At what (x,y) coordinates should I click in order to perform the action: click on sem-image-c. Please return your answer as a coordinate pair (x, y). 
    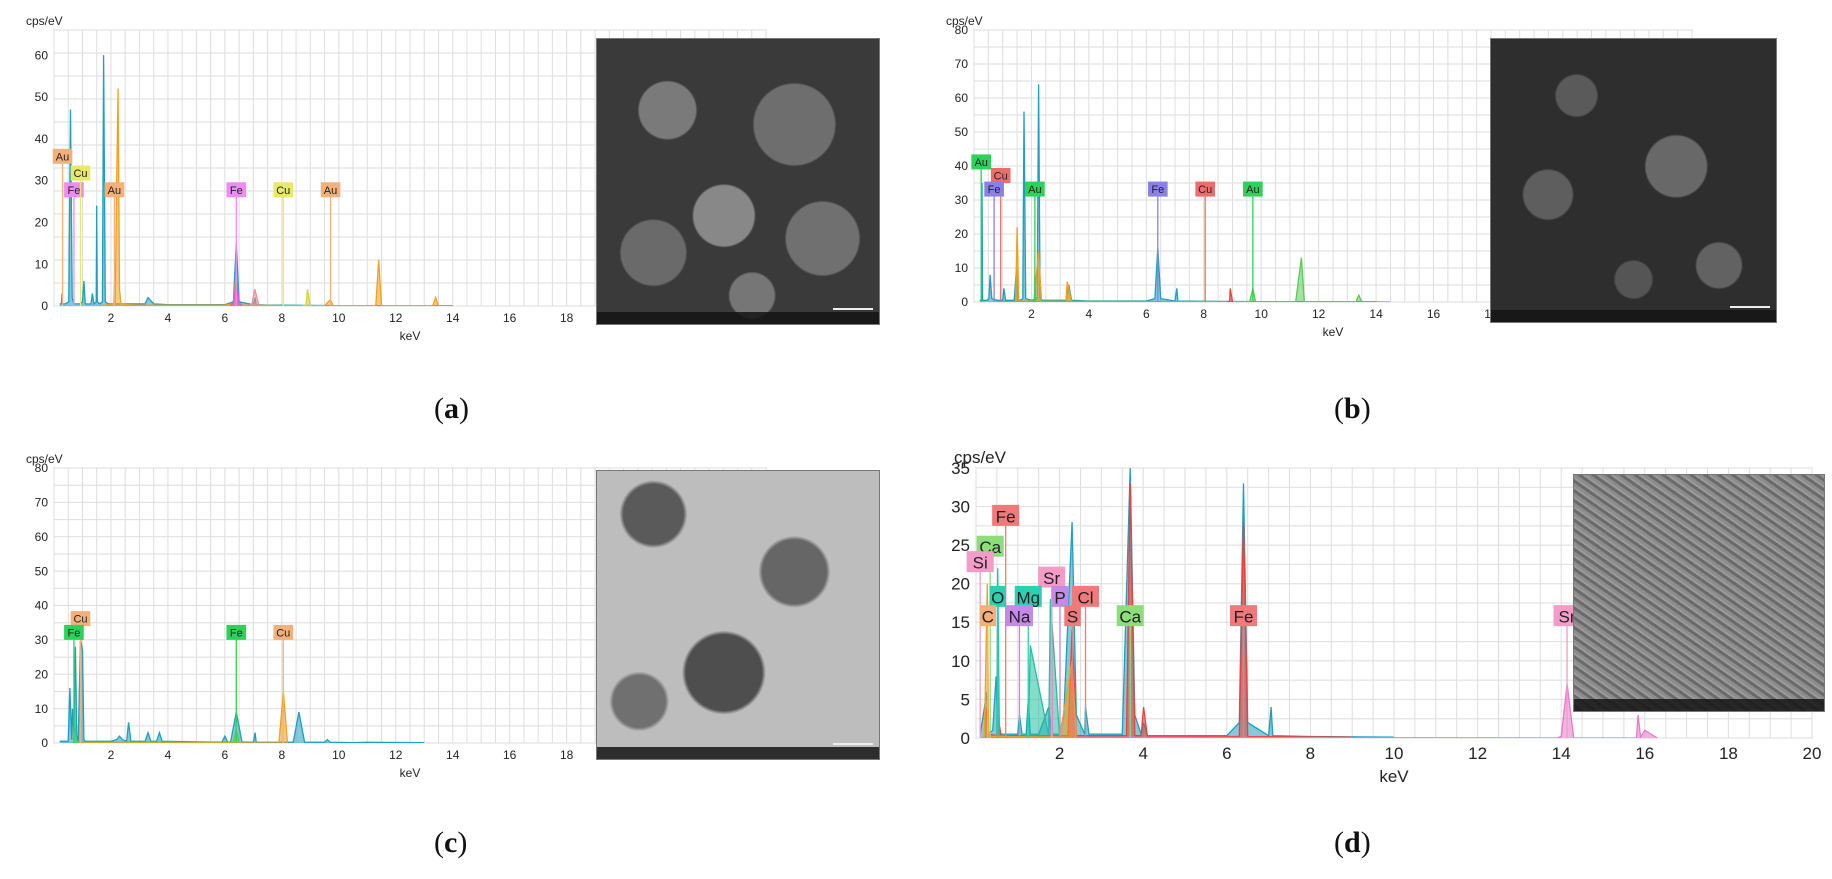
    Looking at the image, I should click on (738, 615).